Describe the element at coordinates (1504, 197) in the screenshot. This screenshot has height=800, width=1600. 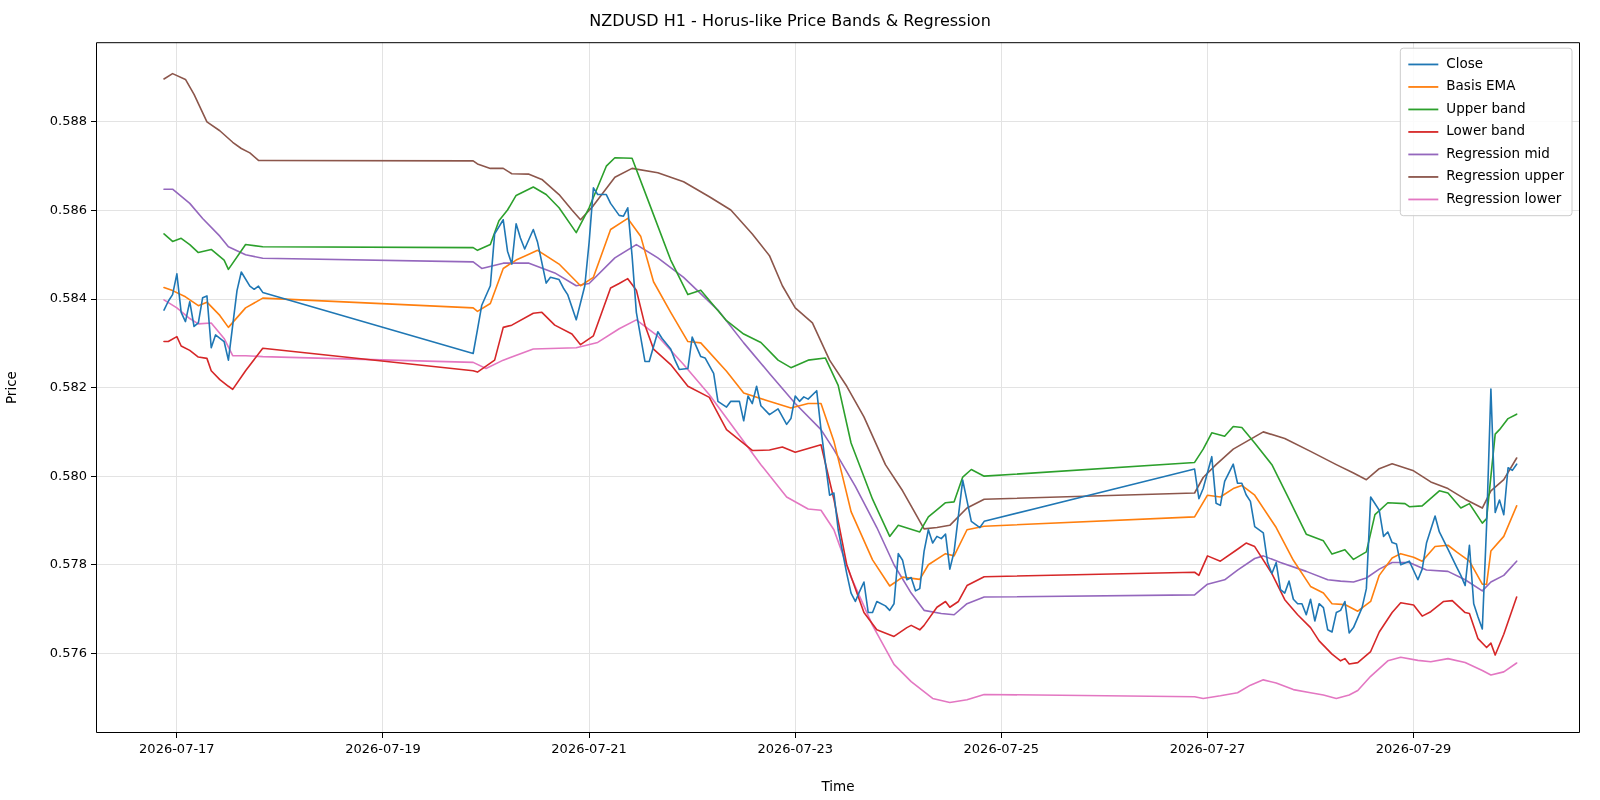
I see `legend-label: Regression lower` at that location.